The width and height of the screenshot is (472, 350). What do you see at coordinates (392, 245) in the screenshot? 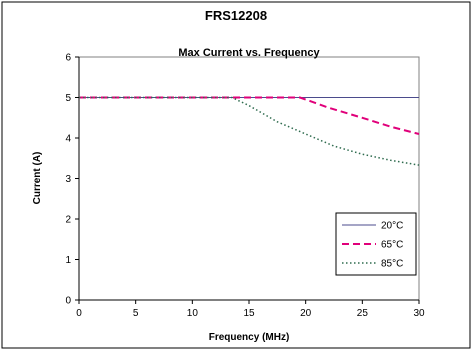
I see `legend-label-1: 65°C` at bounding box center [392, 245].